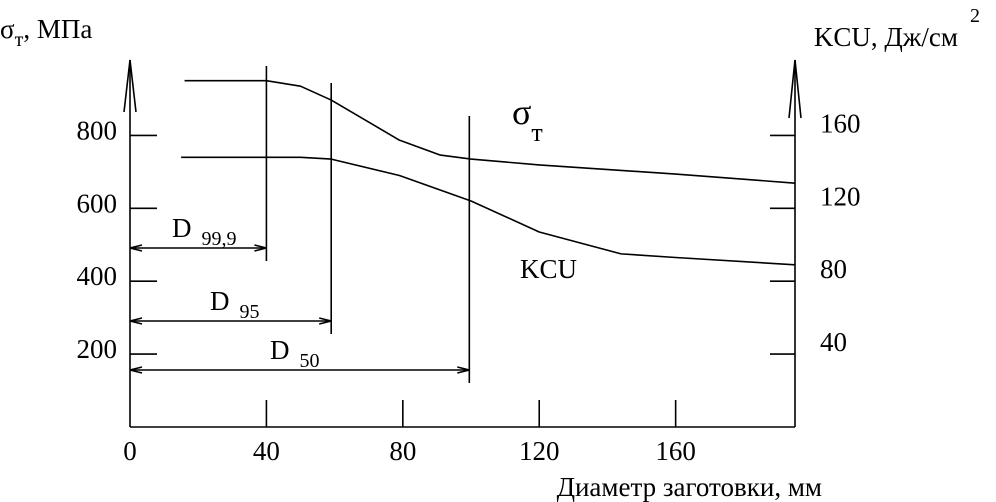 Image resolution: width=996 pixels, height=502 pixels. What do you see at coordinates (295, 353) in the screenshot?
I see `marker-label: D 50` at bounding box center [295, 353].